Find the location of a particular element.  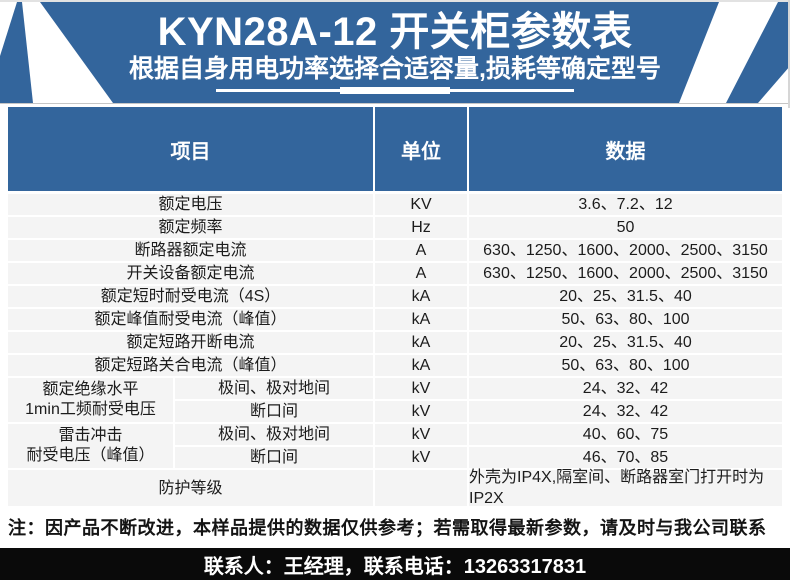

right-edge-line is located at coordinates (789, 54).